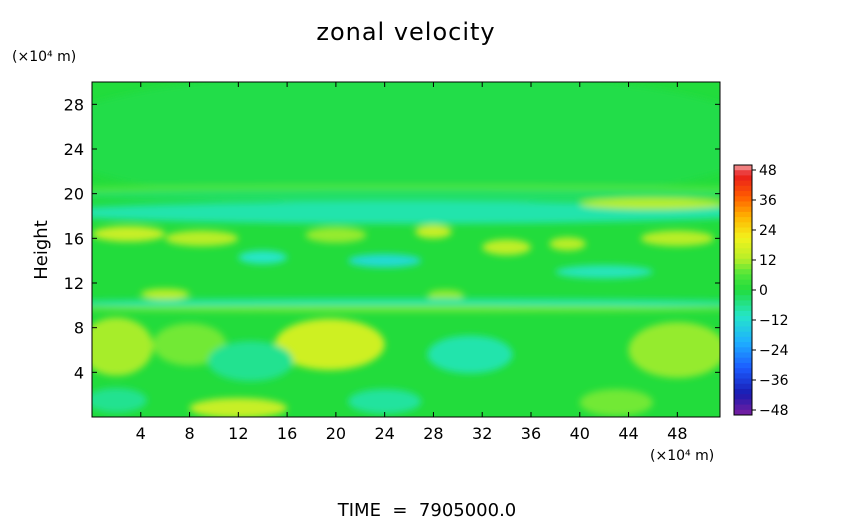 This screenshot has width=854, height=519. Describe the element at coordinates (287, 433) in the screenshot. I see `x-tick-label: 16` at that location.